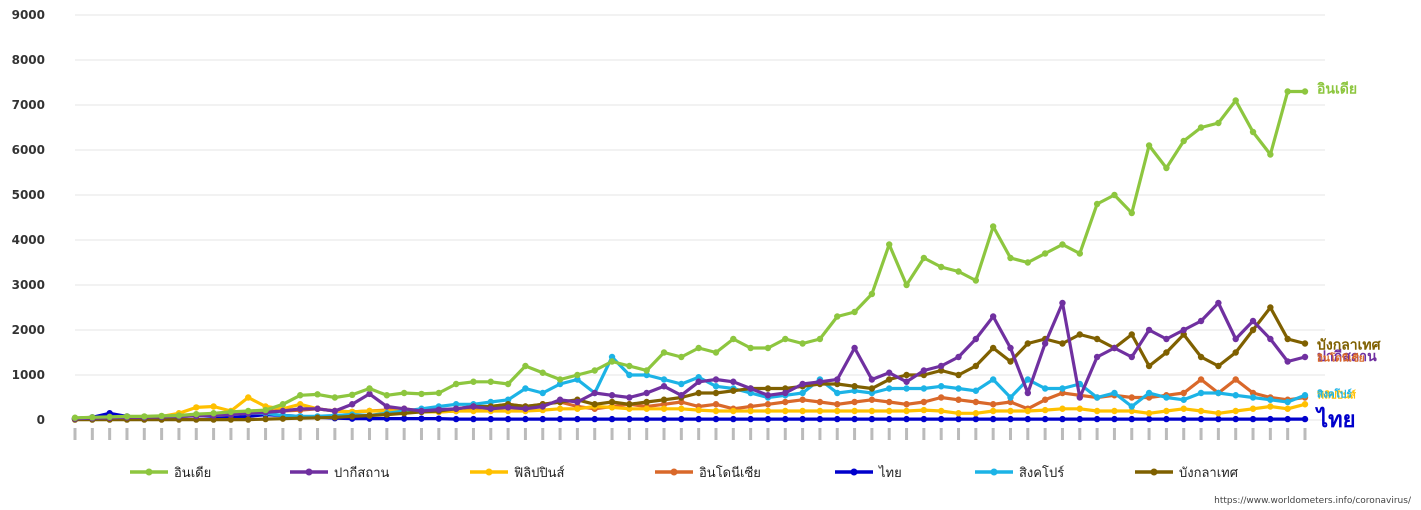 Image resolution: width=1421 pixels, height=510 pixels. What do you see at coordinates (170, 473) in the screenshot?
I see `legend-item: อินเดีย` at bounding box center [170, 473].